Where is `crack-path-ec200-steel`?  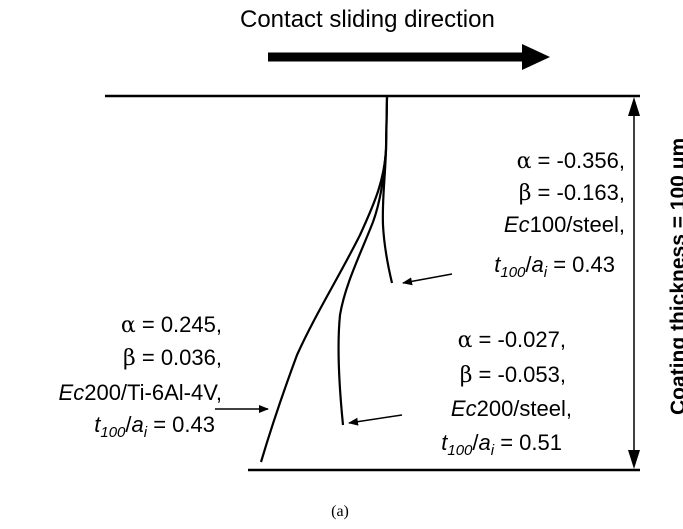 crack-path-ec200-steel is located at coordinates (362, 287).